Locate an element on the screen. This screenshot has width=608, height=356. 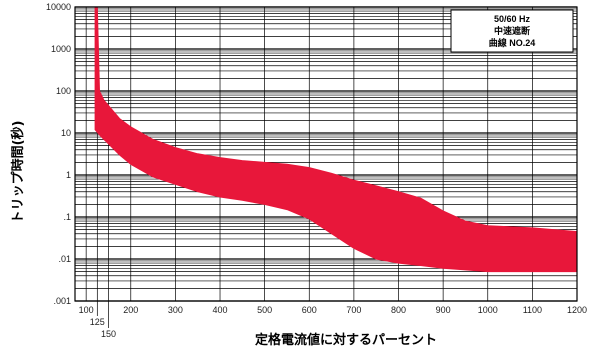
x-tick-label: 1000 is located at coordinates (488, 310).